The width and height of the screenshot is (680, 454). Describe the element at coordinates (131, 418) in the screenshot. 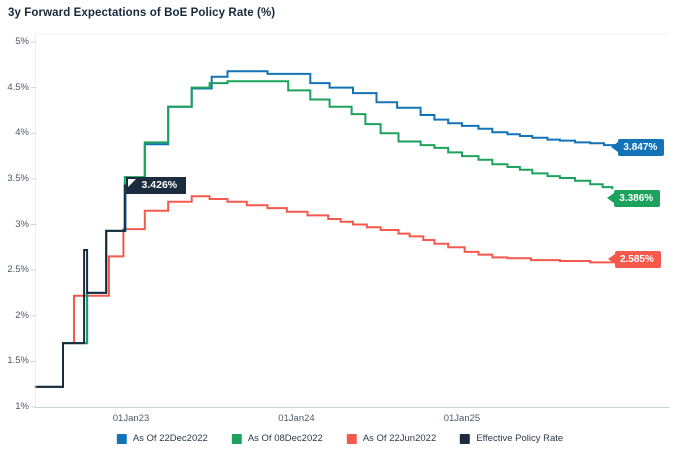

I see `x-tick-label: 01Jan23` at that location.